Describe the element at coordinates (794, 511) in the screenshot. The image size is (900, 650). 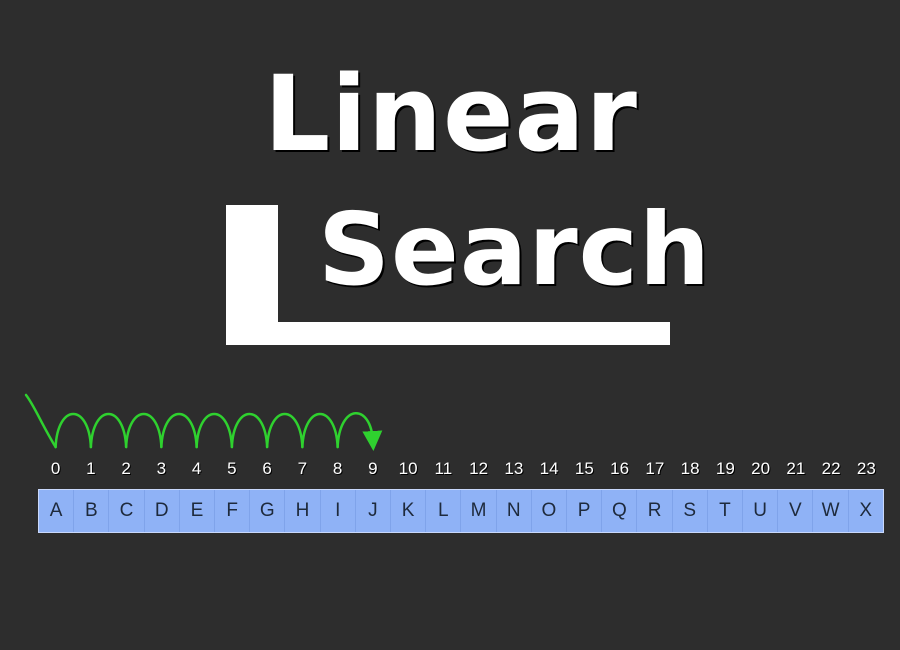
I see `array-cell: V` at that location.